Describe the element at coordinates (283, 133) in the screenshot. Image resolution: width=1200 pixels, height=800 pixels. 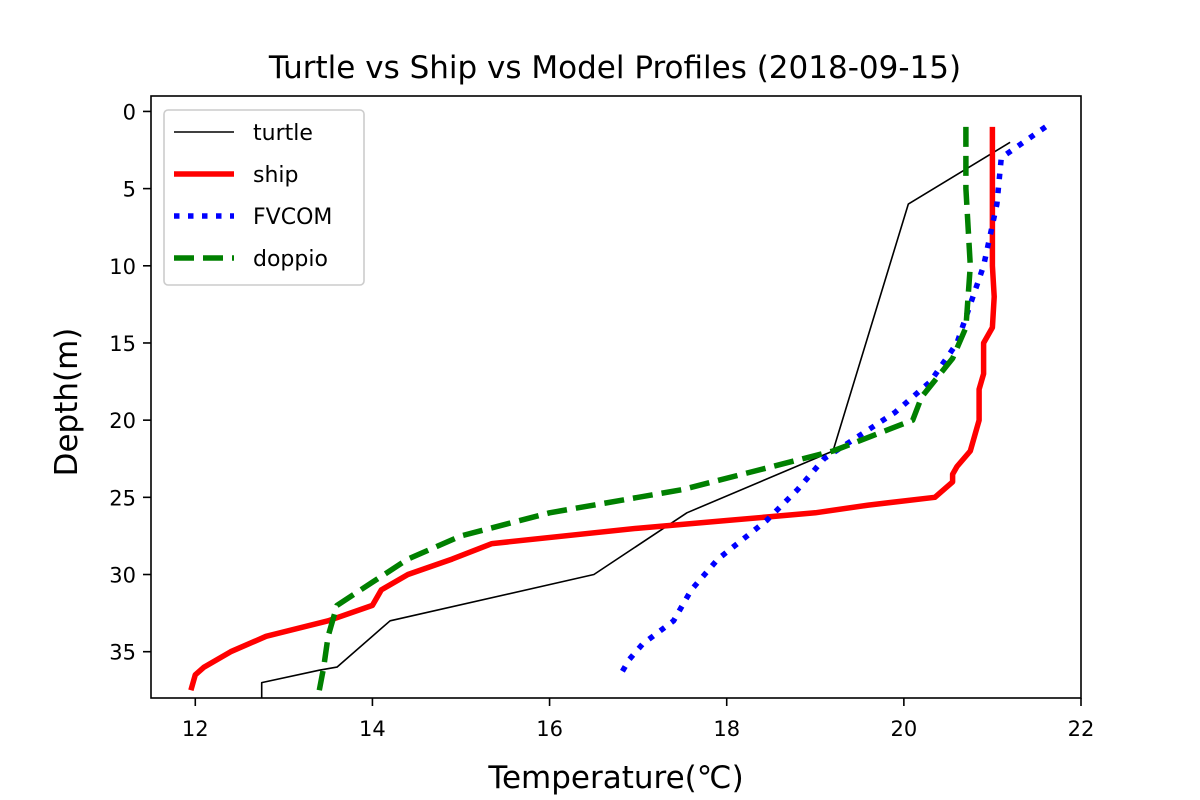
I see `legend-label-turtle: turtle` at that location.